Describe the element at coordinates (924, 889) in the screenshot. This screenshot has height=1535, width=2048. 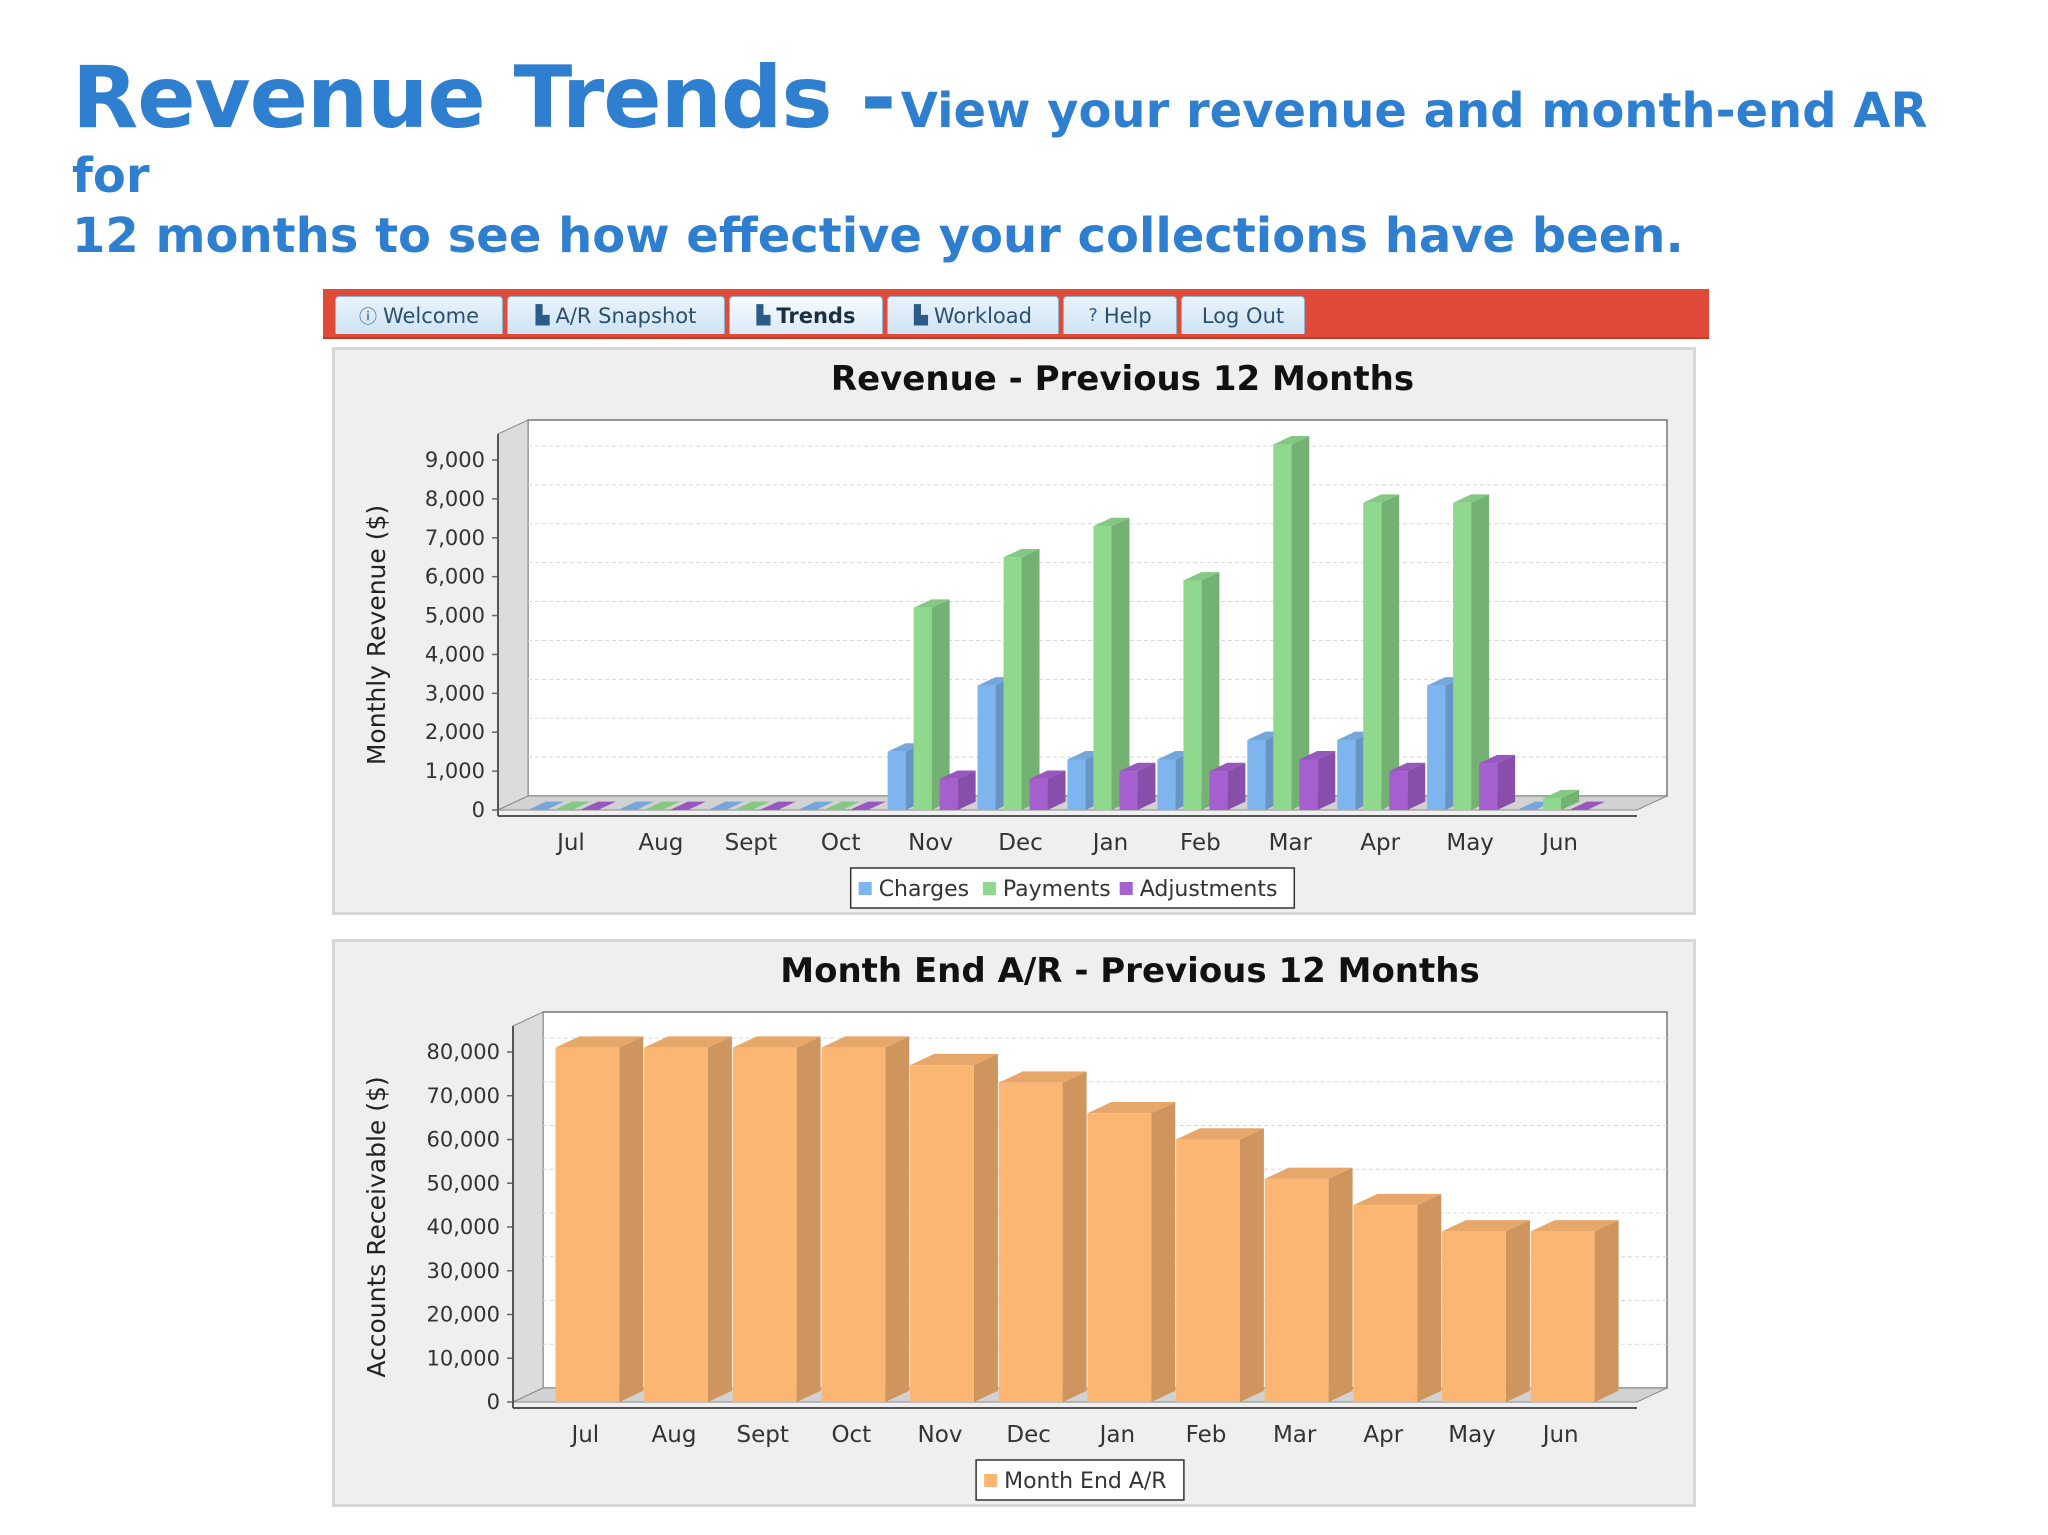
I see `legend-label: Charges` at that location.